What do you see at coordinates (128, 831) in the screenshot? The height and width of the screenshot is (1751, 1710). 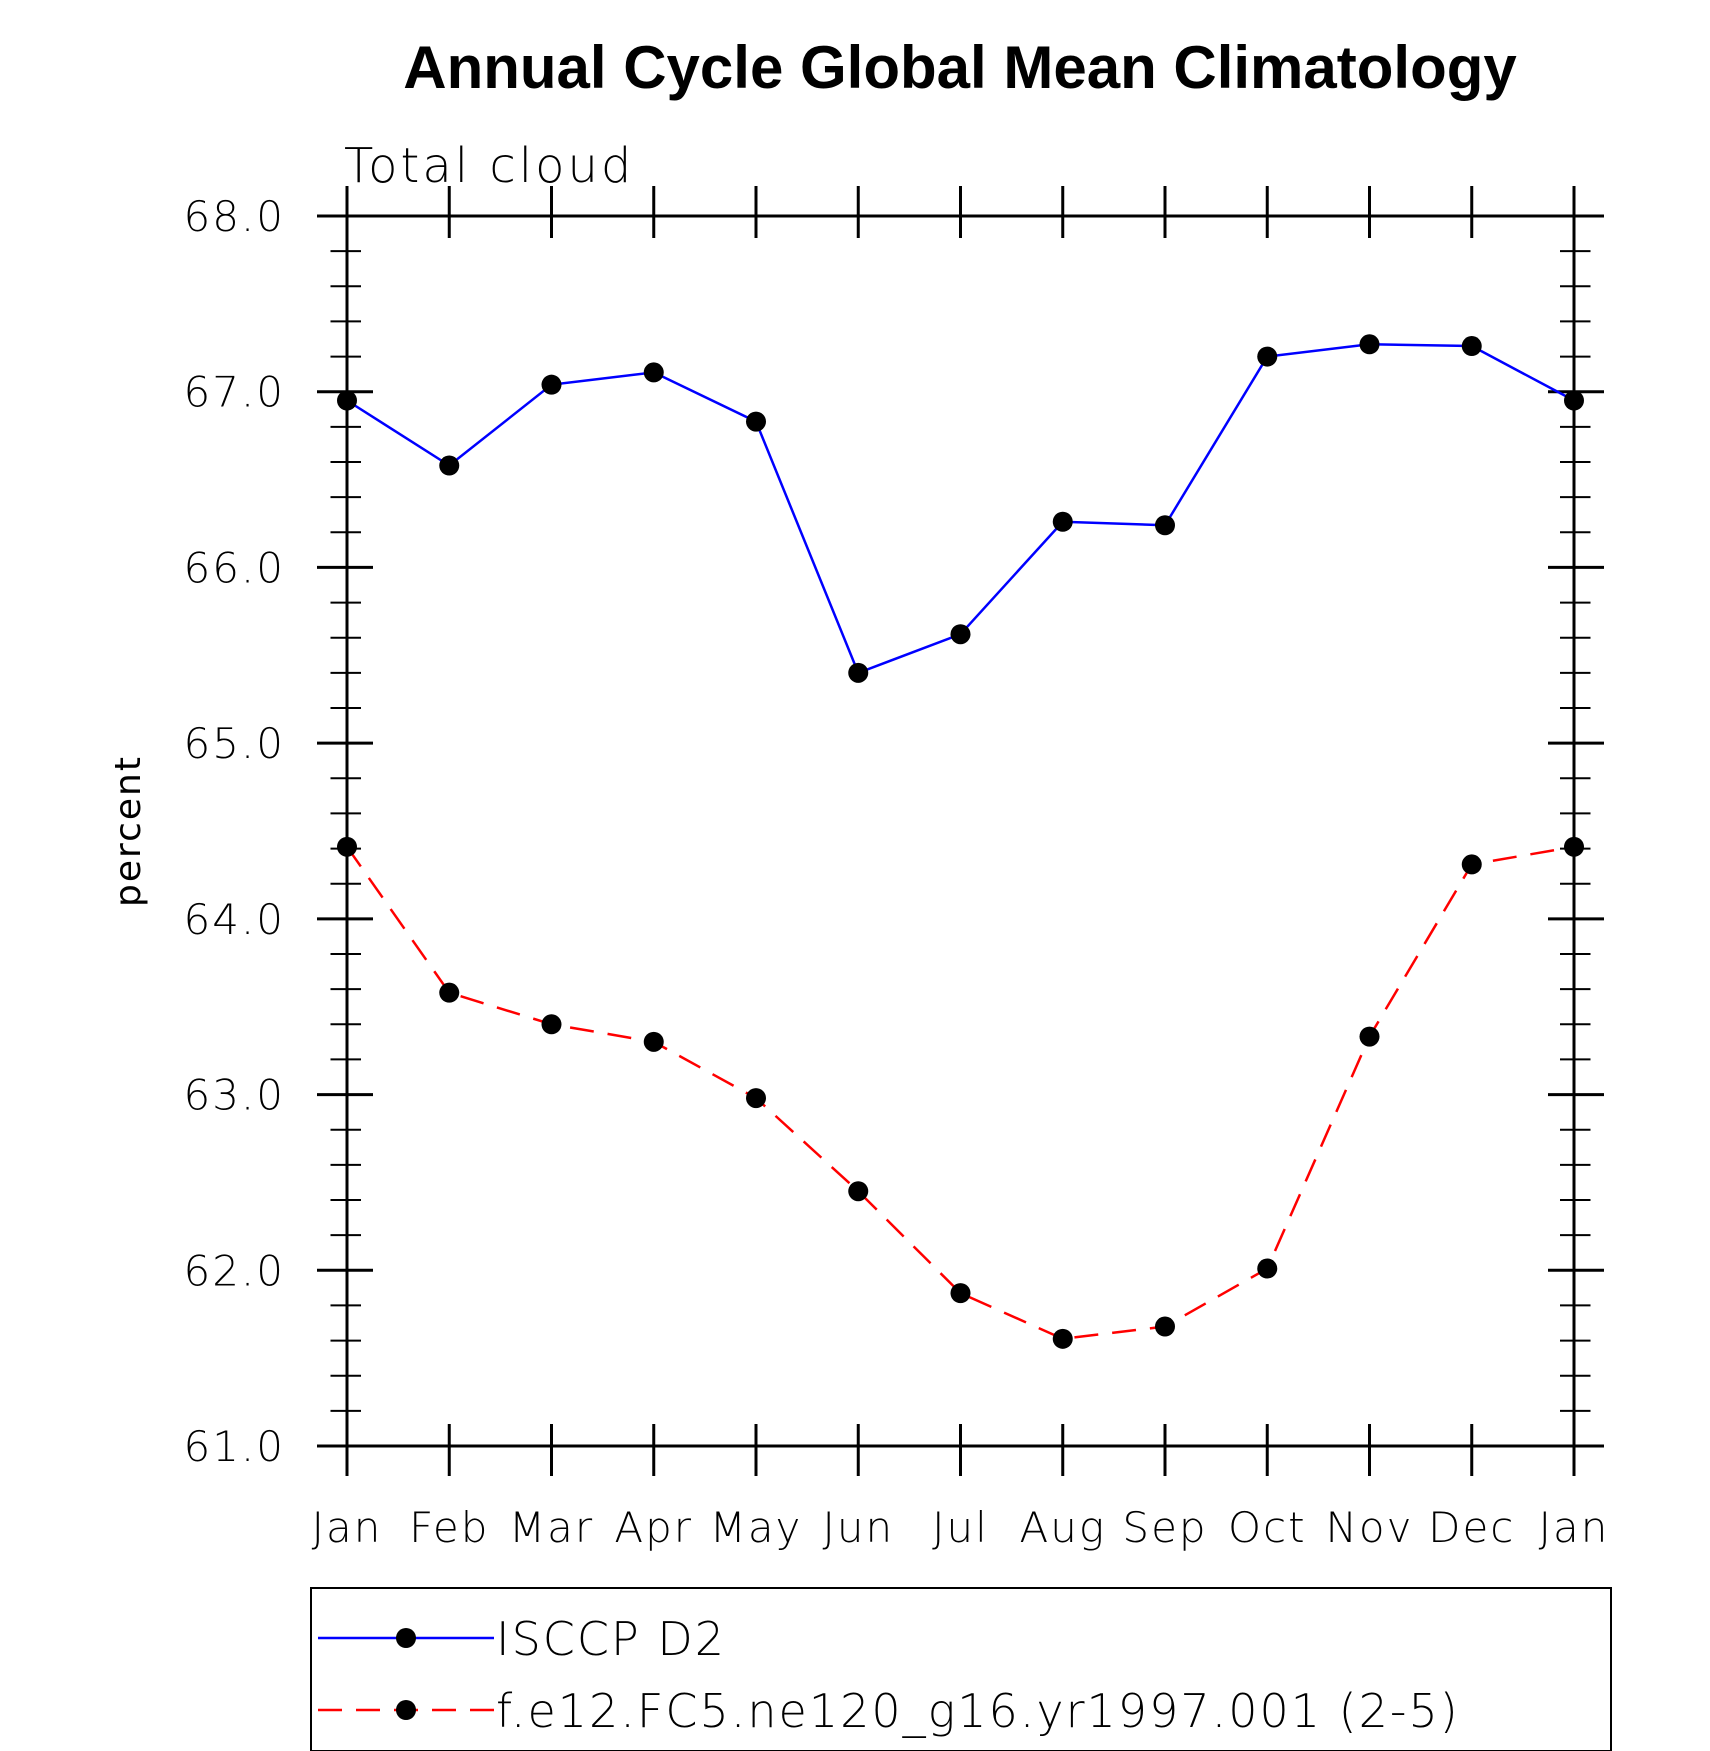 I see `y-axis-label: percent` at bounding box center [128, 831].